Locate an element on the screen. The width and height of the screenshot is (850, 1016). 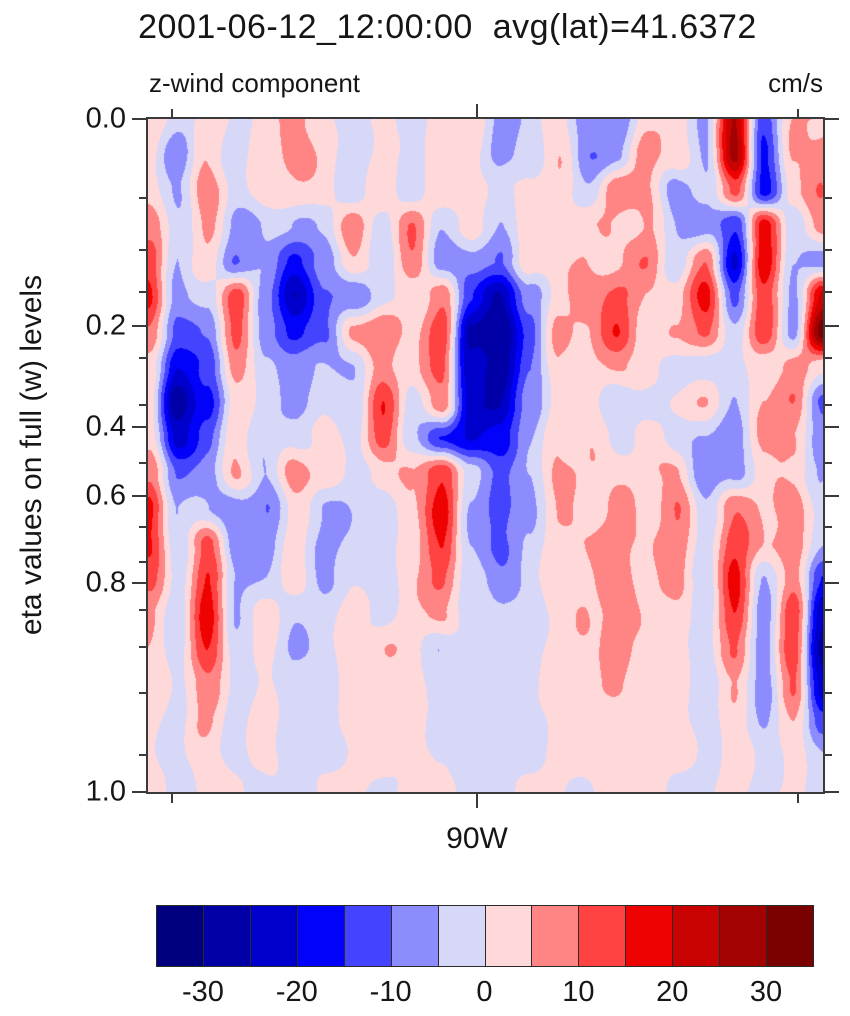
field-name-heading: z-wind component is located at coordinates (254, 83).